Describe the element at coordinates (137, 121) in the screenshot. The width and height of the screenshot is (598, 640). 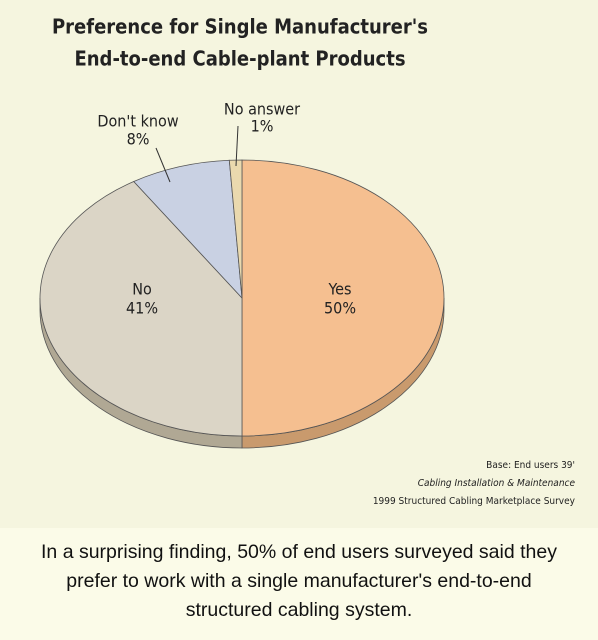
I see `slice-label: Don't know` at that location.